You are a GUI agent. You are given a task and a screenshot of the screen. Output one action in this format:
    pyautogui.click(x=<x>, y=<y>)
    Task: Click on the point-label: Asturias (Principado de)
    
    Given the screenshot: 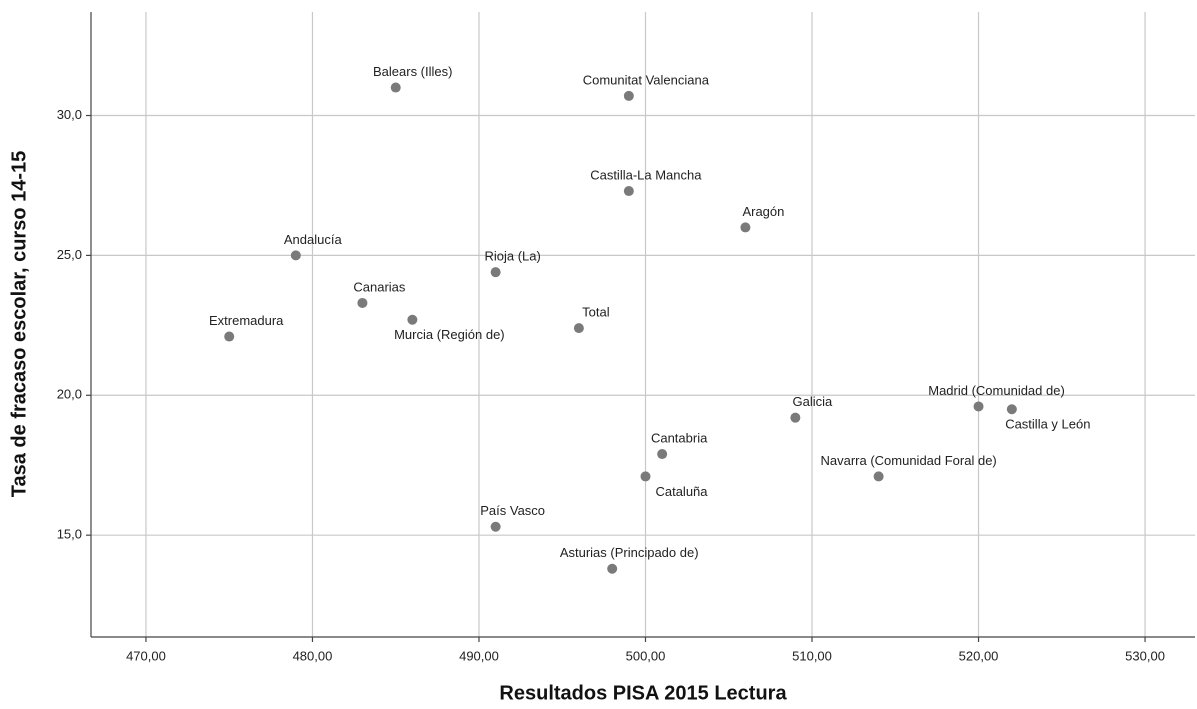 What is the action you would take?
    pyautogui.click(x=629, y=552)
    